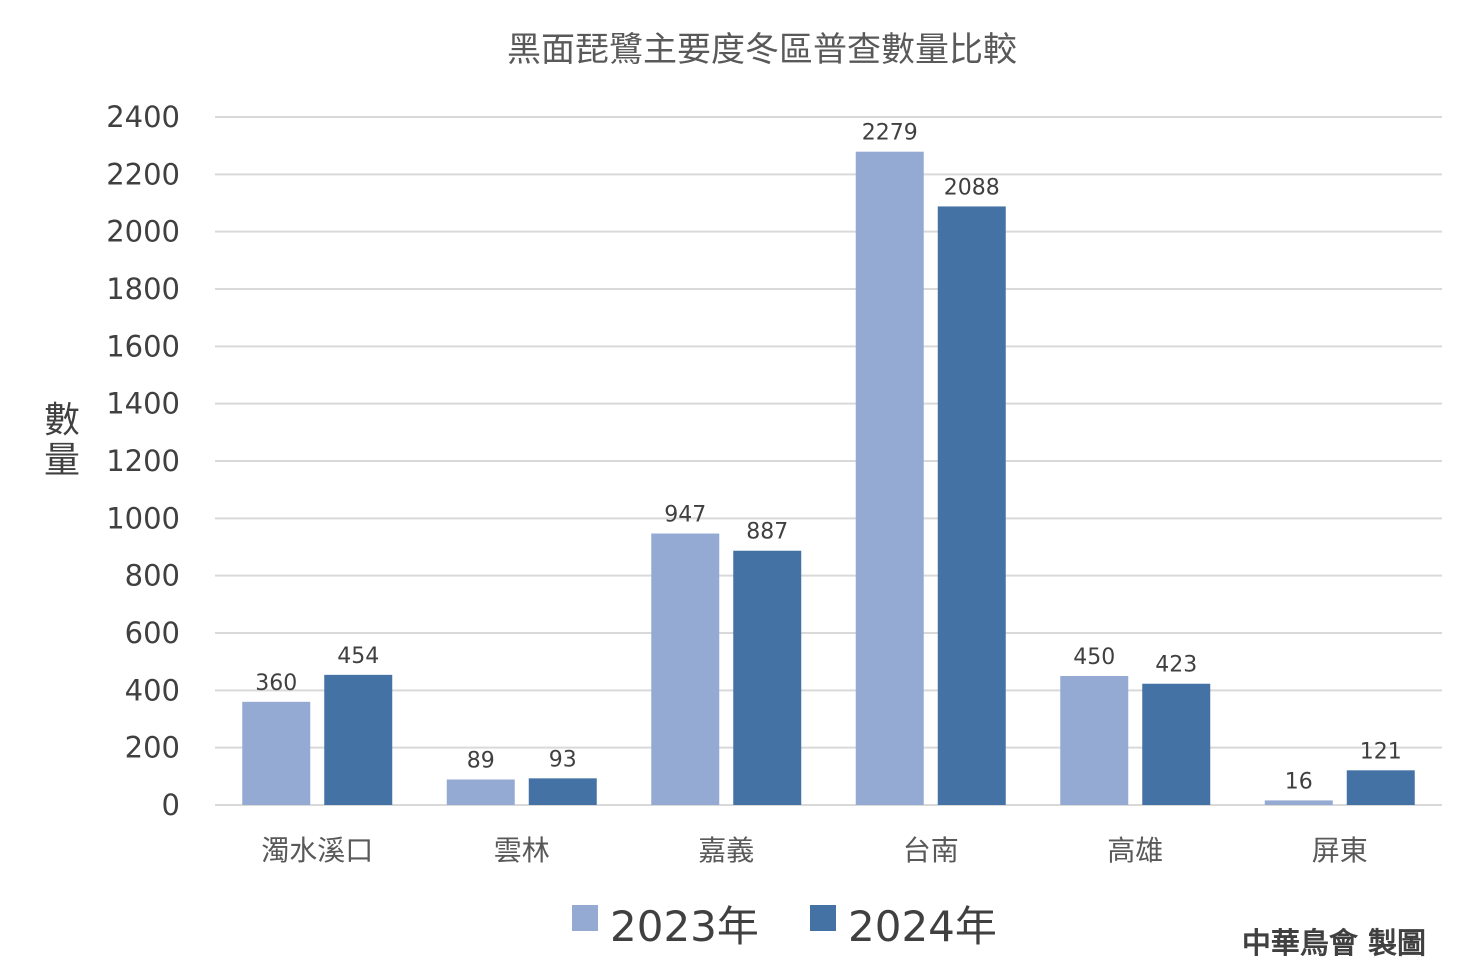 The image size is (1466, 975). What do you see at coordinates (152, 690) in the screenshot?
I see `y-tick-label: 400` at bounding box center [152, 690].